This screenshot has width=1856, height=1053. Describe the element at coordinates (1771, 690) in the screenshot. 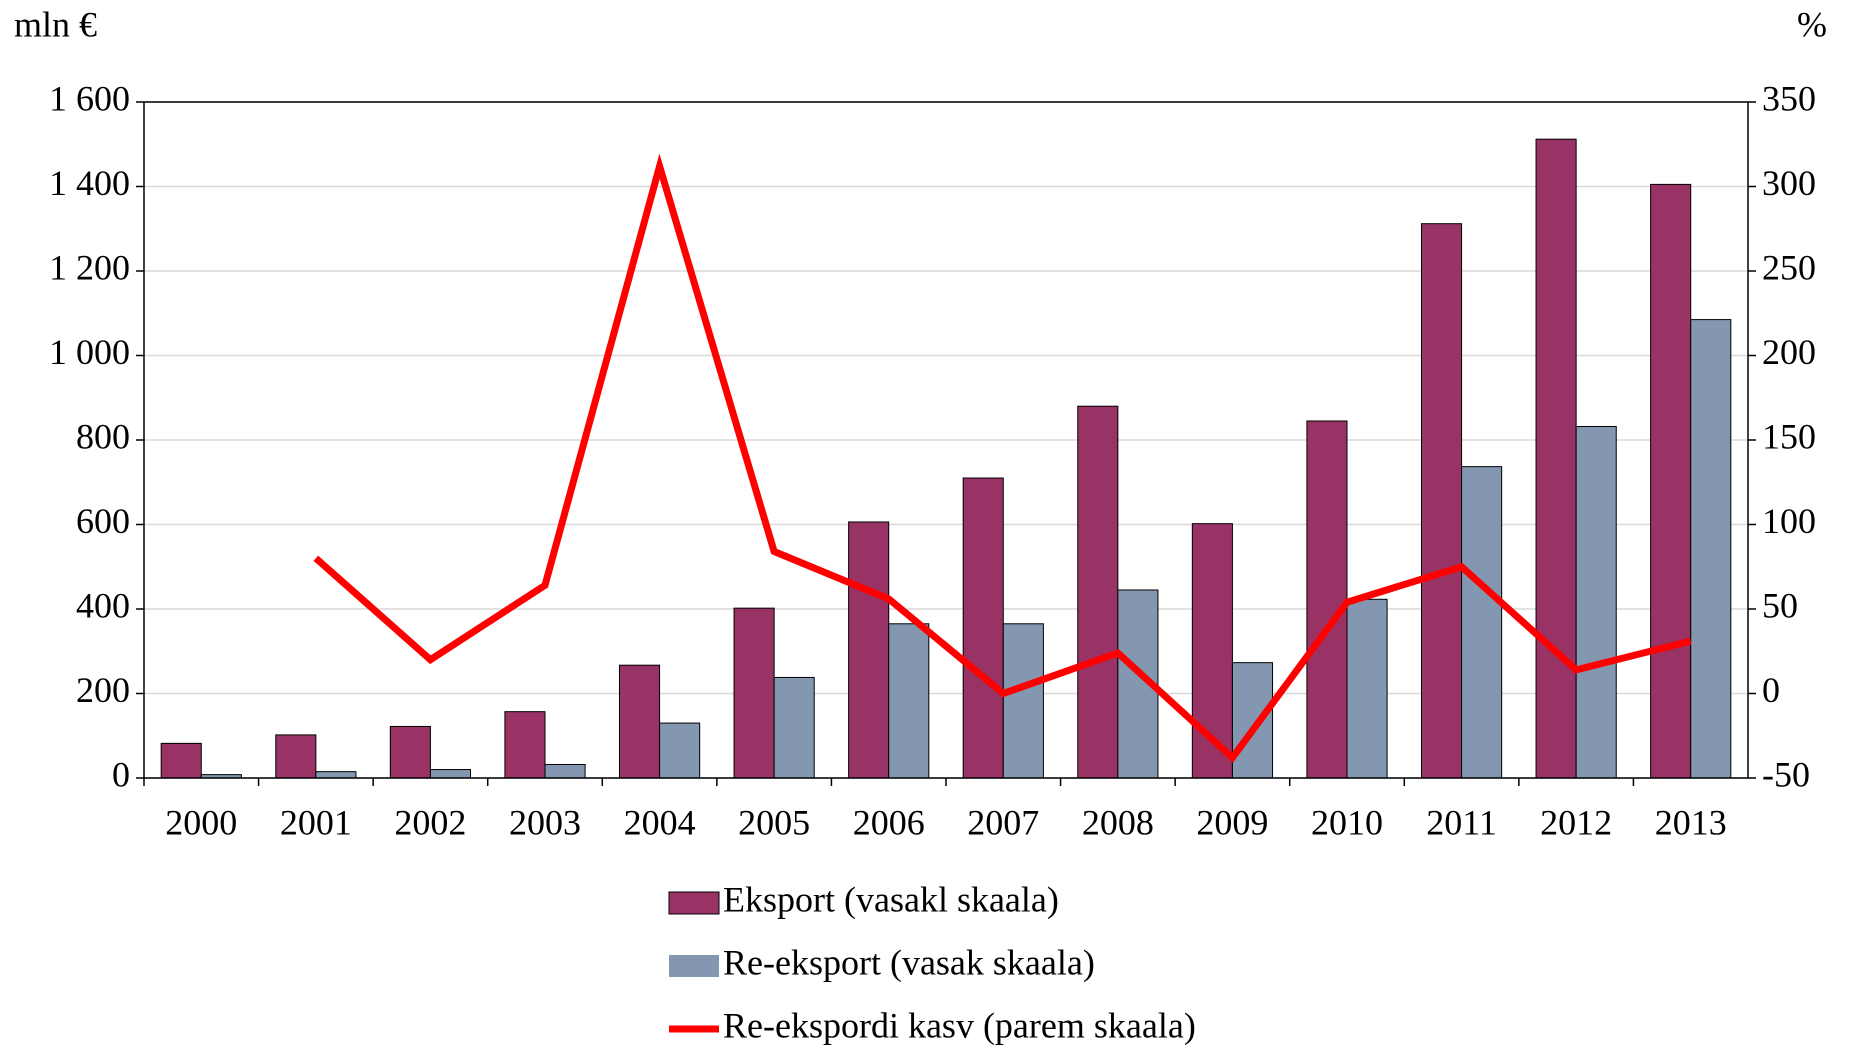

I see `y2-tick-label: 0` at that location.